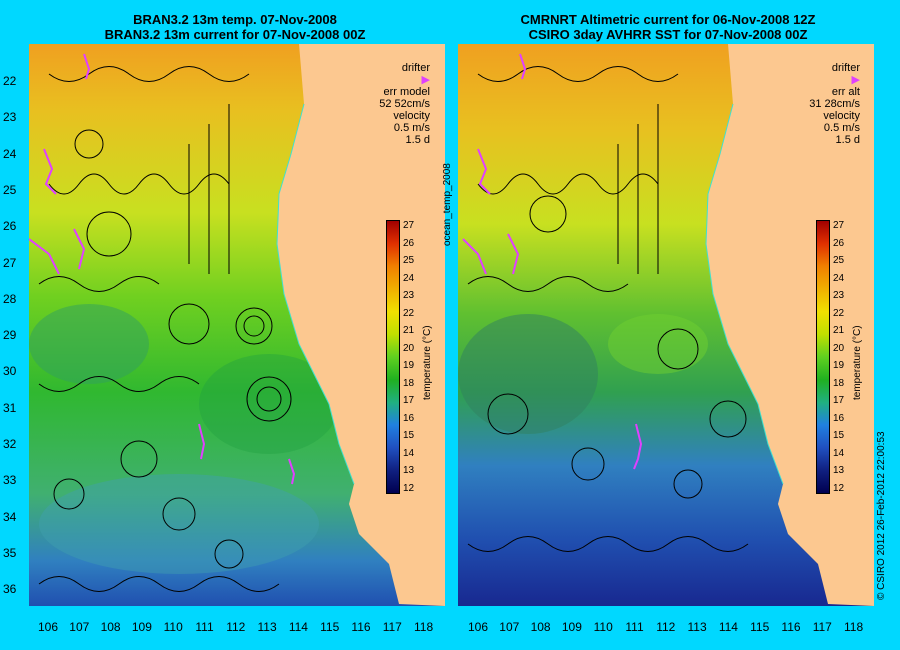 Image resolution: width=900 pixels, height=650 pixels. What do you see at coordinates (447, 204) in the screenshot?
I see `side-label: ocean_temp_2008` at bounding box center [447, 204].